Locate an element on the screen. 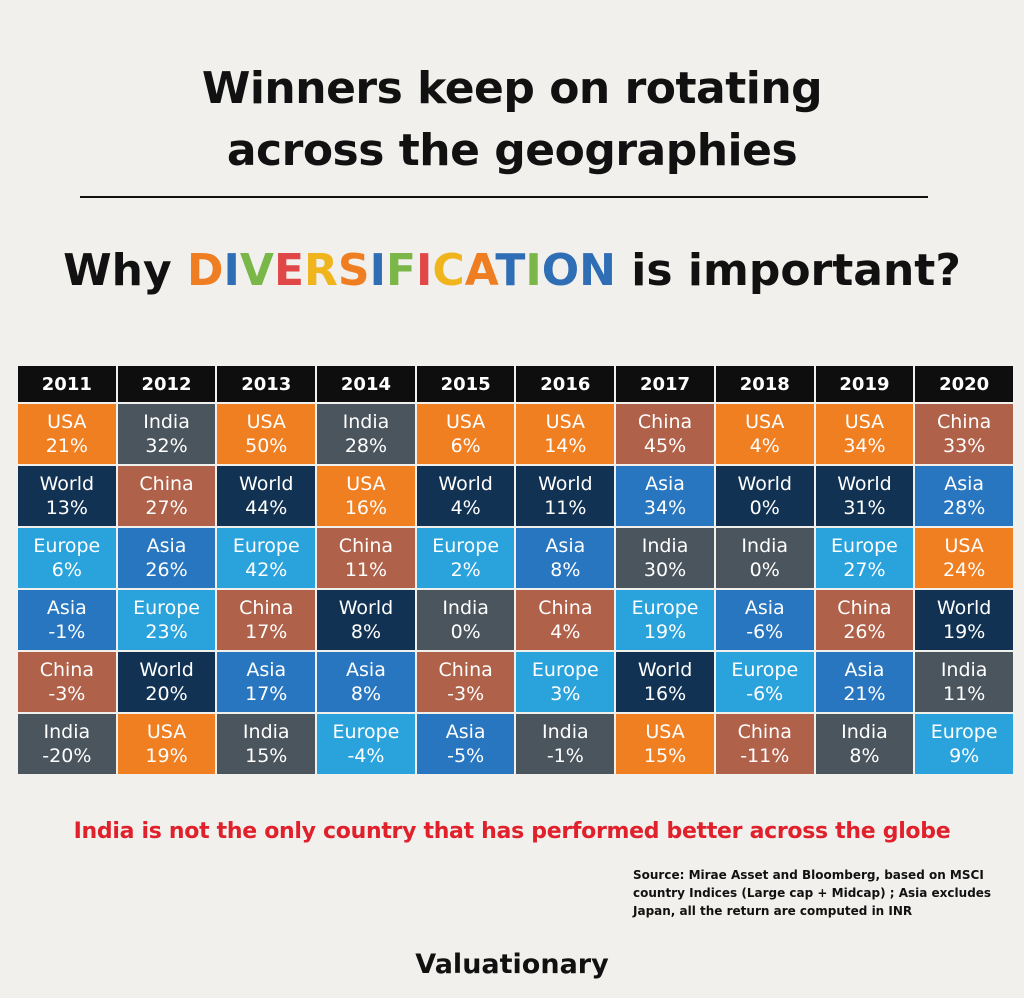 This screenshot has width=1024, height=998. return-cell: China 33% is located at coordinates (964, 434).